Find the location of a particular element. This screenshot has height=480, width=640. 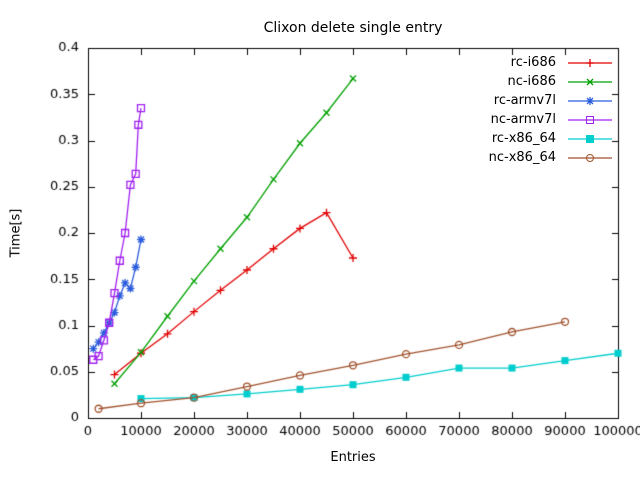

legend-label: nc-armv7l is located at coordinates (523, 119).